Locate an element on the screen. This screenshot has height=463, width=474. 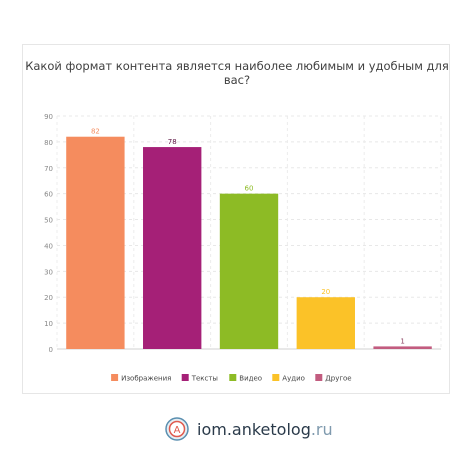
data-label-5: 1 is located at coordinates (402, 341).